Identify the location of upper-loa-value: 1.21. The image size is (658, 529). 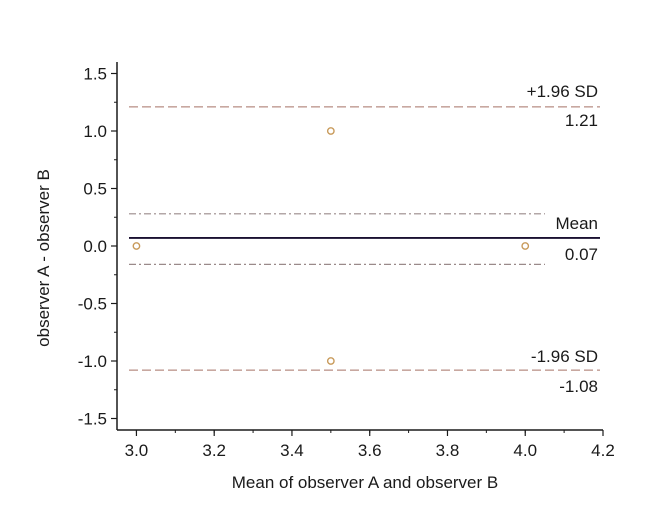
(581, 120).